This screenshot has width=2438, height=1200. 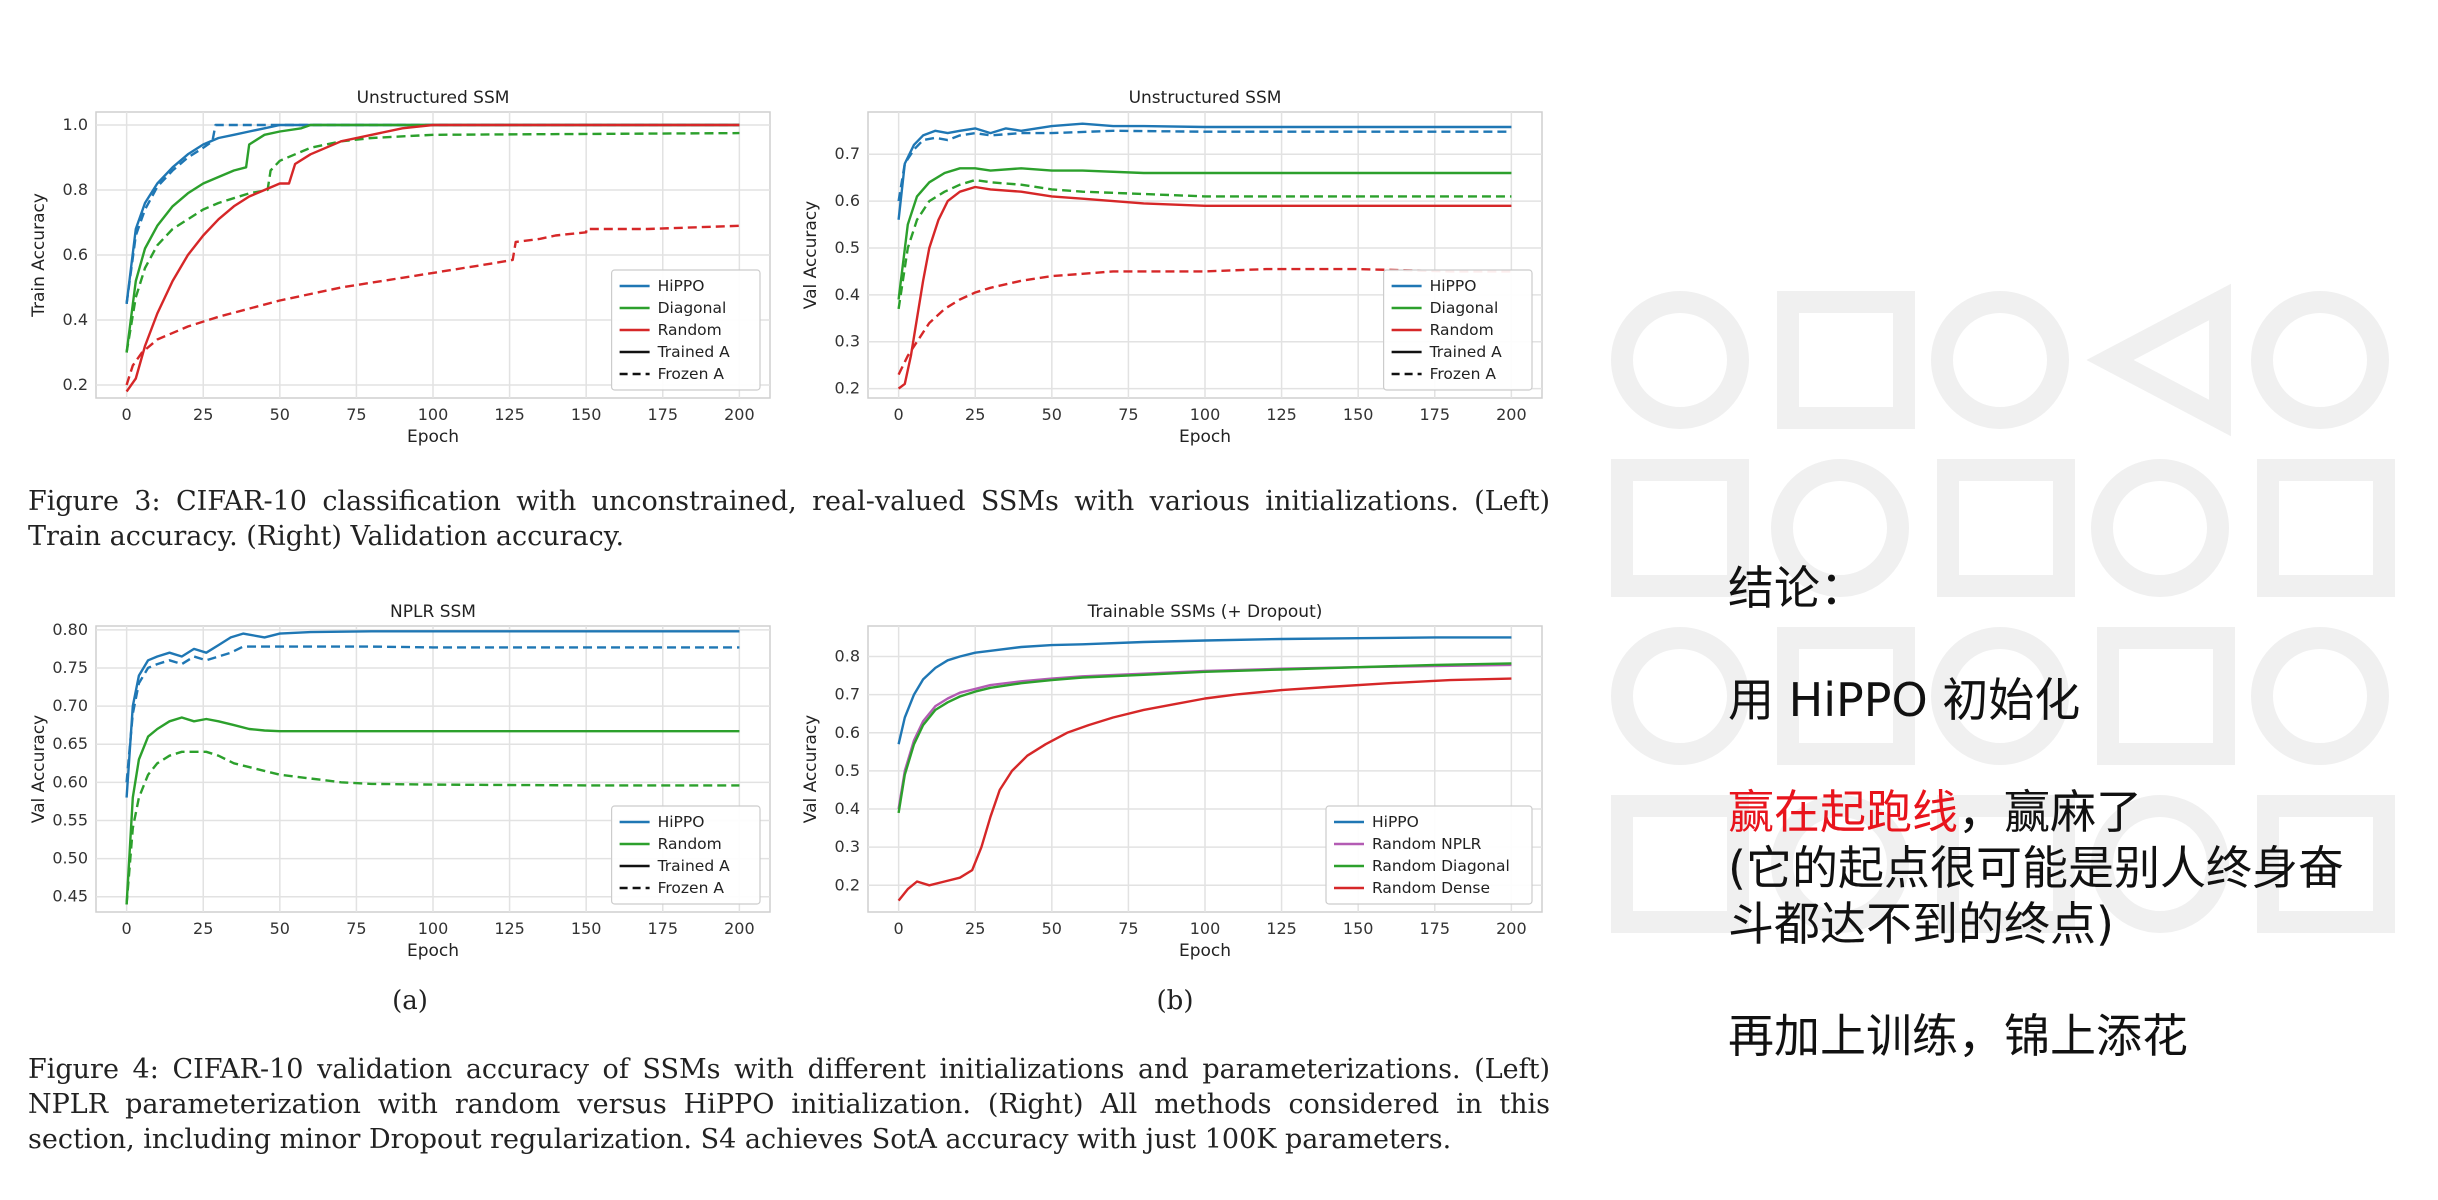 What do you see at coordinates (70, 743) in the screenshot?
I see `y-tick-label: 0.65` at bounding box center [70, 743].